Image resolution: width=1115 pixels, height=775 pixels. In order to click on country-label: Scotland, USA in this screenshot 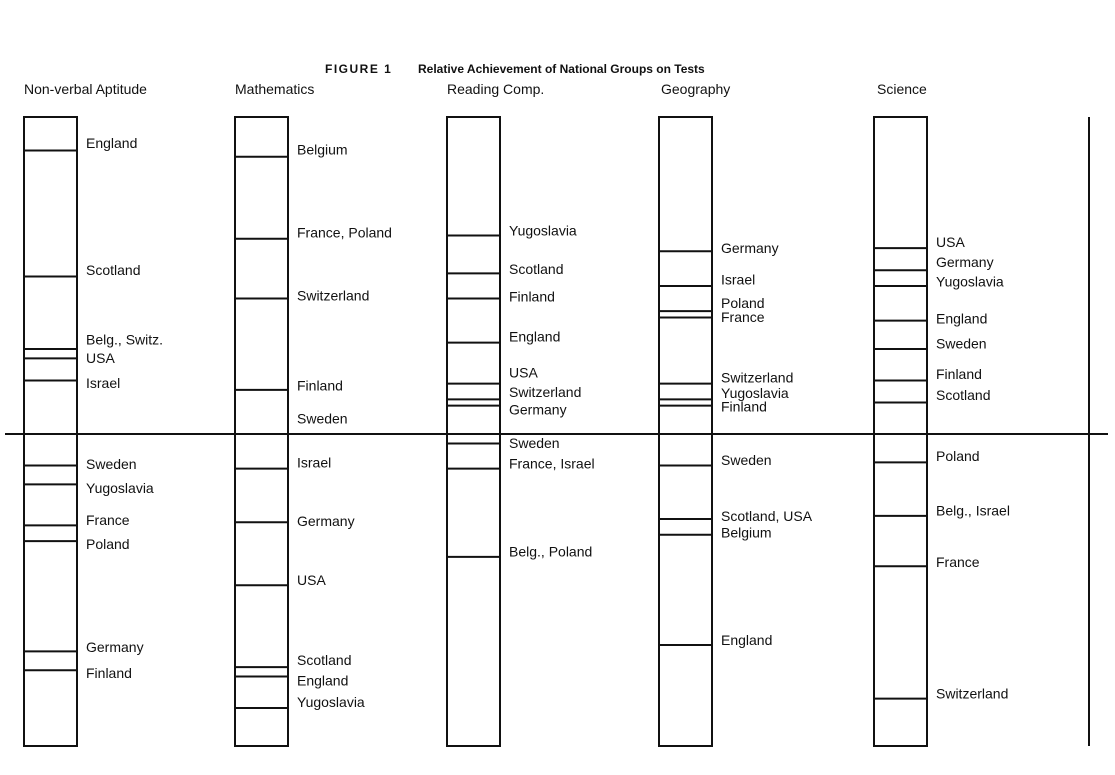, I will do `click(767, 516)`.